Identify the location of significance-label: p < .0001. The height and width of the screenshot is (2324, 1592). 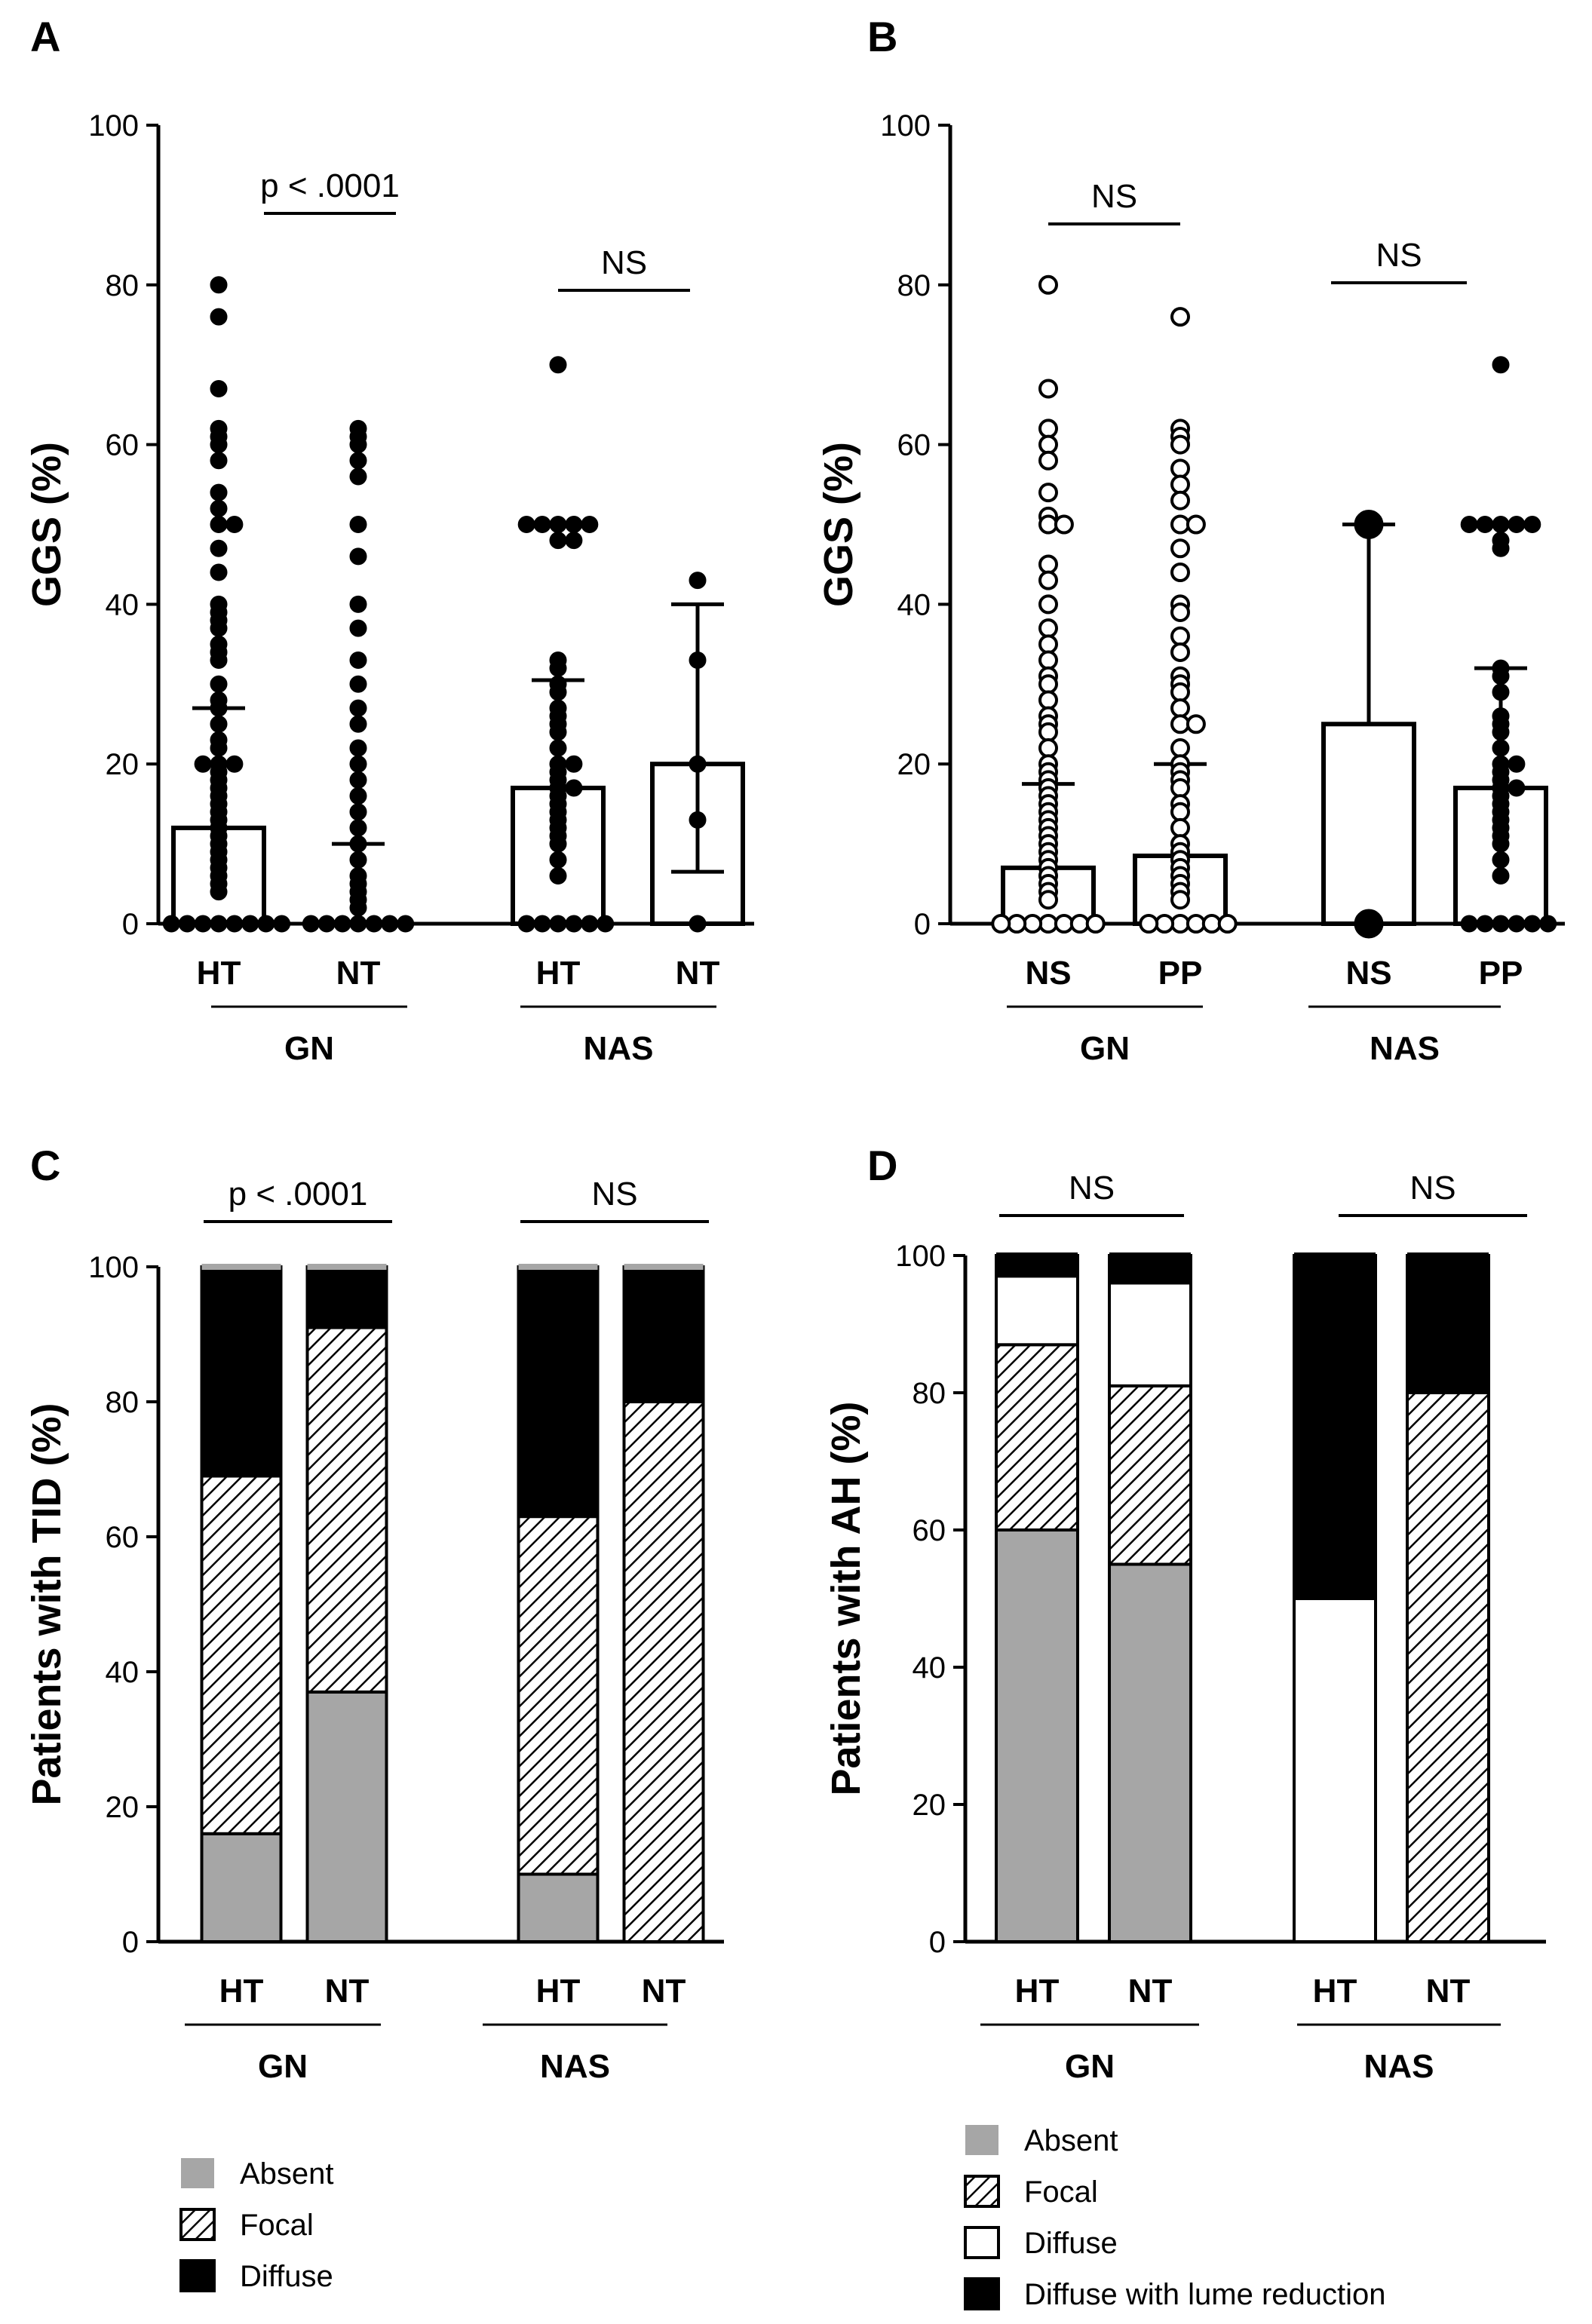
(330, 186).